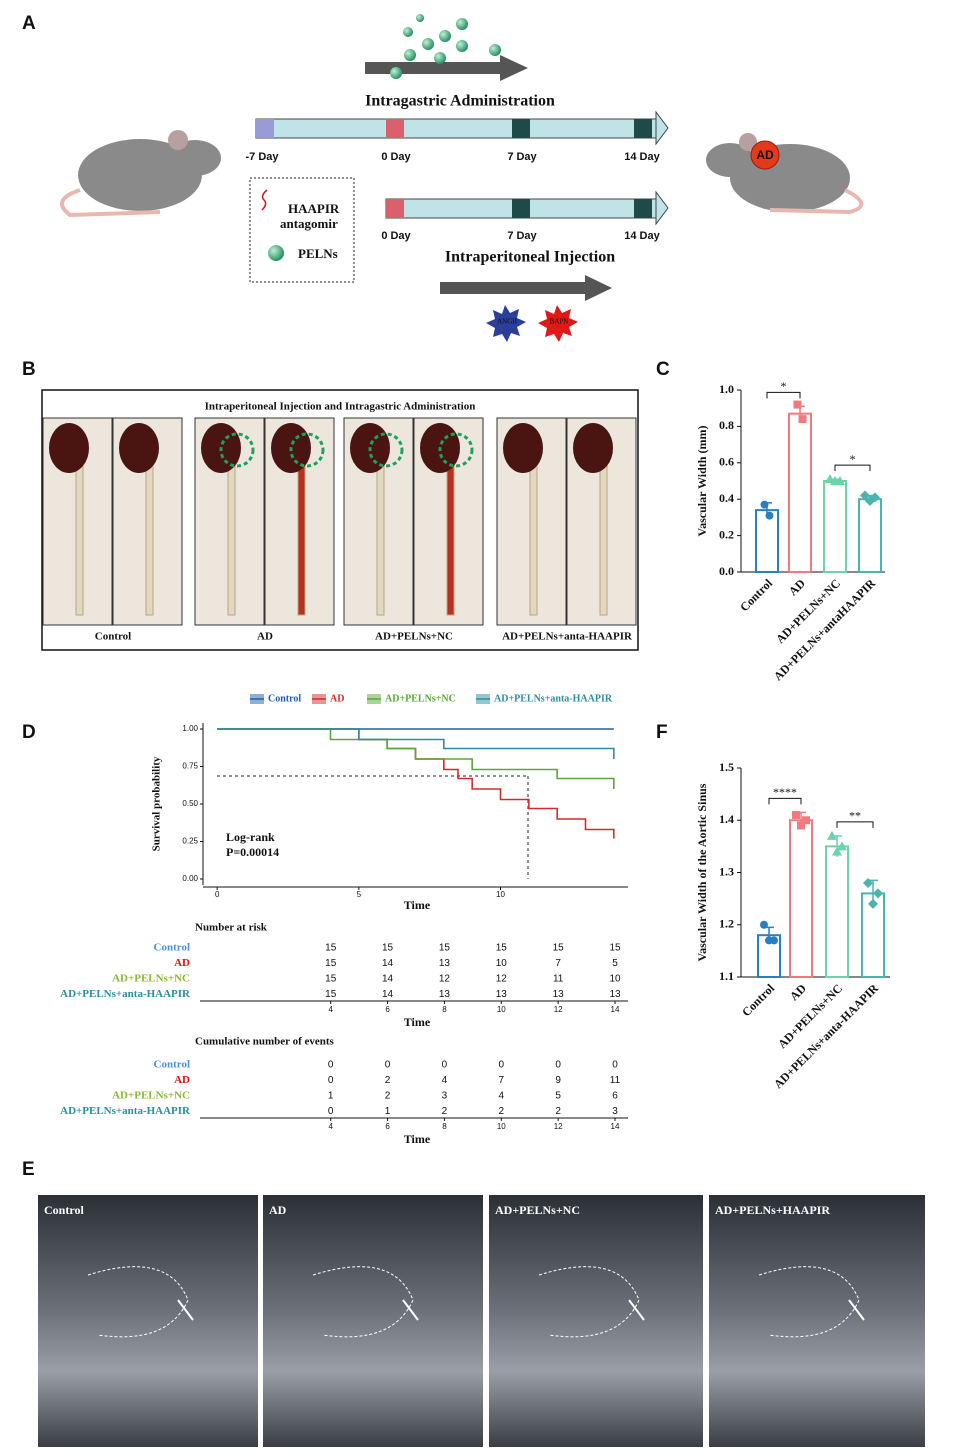 The height and width of the screenshot is (1452, 956). Describe the element at coordinates (318, 253) in the screenshot. I see `legend-text: PELNs` at that location.